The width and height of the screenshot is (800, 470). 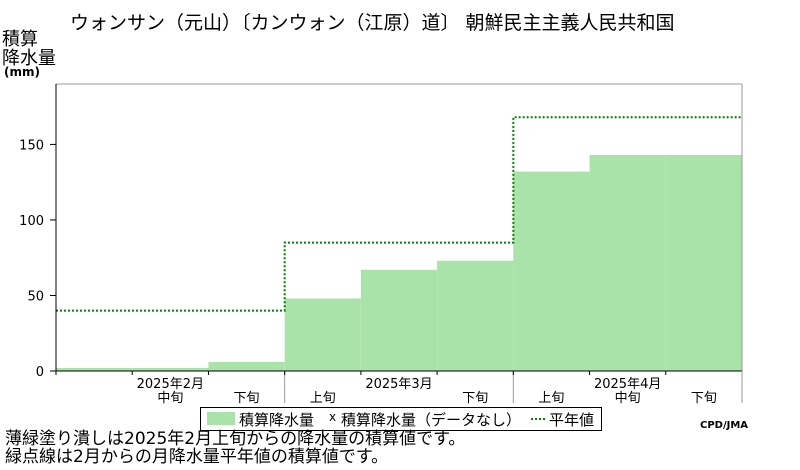 What do you see at coordinates (372, 23) in the screenshot?
I see `chart-title: ウォンサン（元山）〔カンウォン（江原）道〕 朝鮮民主主義人民共和国` at bounding box center [372, 23].